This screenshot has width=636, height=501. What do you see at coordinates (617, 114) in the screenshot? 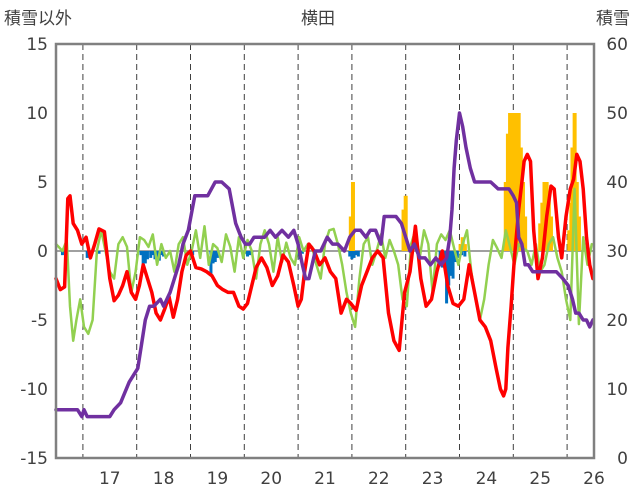
I see `right-tick-label: 50` at bounding box center [617, 114].